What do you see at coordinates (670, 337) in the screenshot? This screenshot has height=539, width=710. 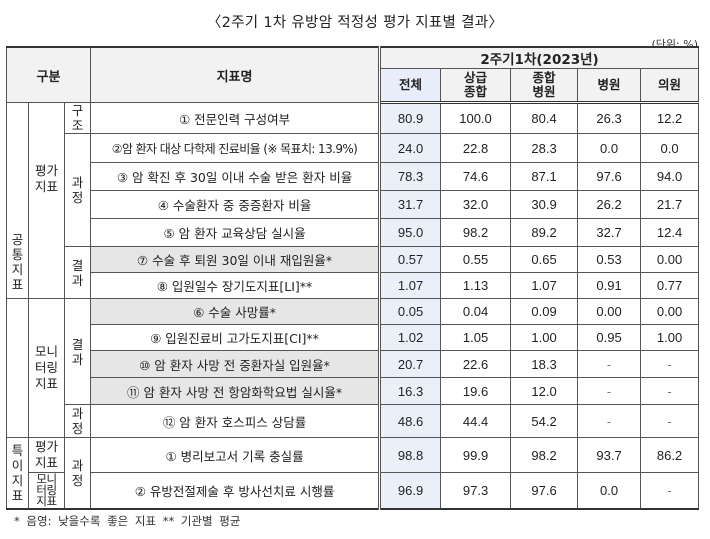 I see `value-clinic: 1.00` at bounding box center [670, 337].